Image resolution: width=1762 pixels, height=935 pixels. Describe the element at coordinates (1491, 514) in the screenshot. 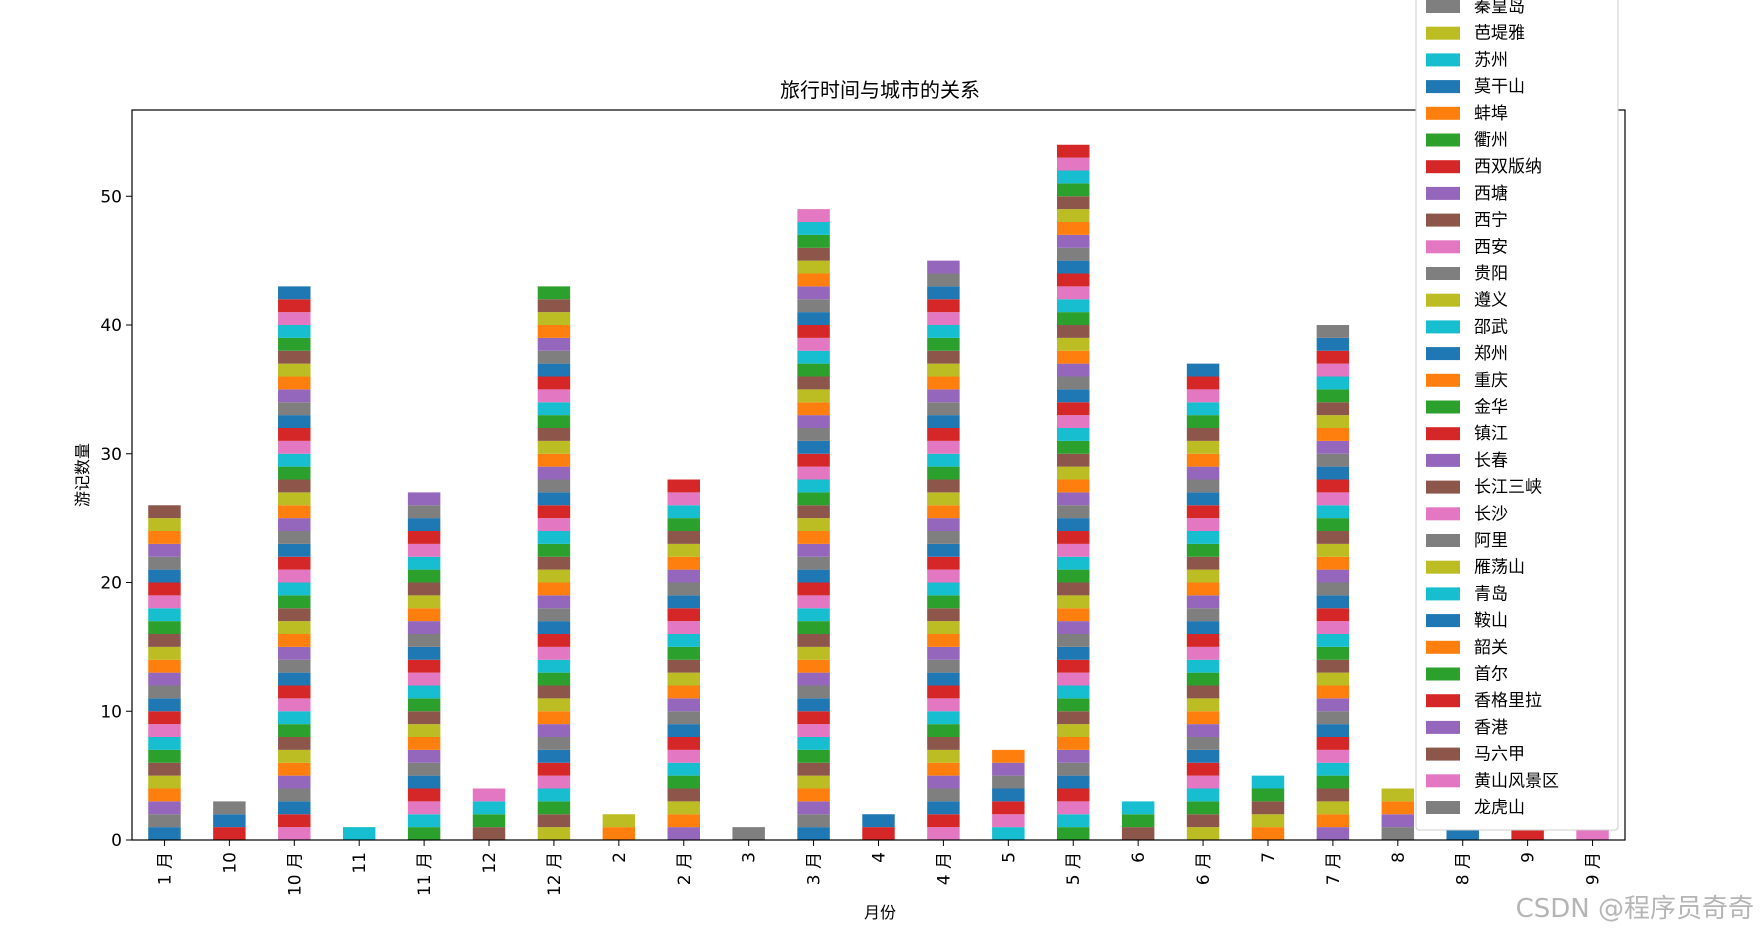

I see `legend-label: 长沙` at that location.